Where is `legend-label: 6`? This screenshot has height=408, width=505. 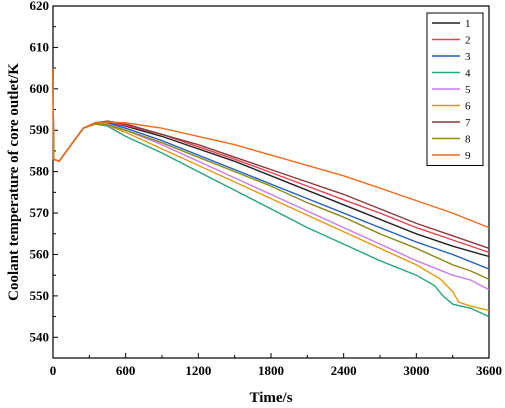
legend-label: 6 is located at coordinates (468, 107).